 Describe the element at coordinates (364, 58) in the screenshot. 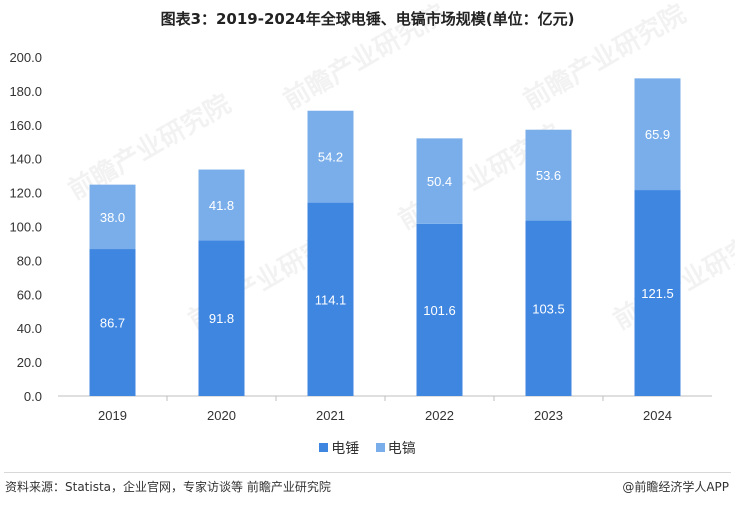

I see `watermark-text: 前瞻产业研究院` at that location.